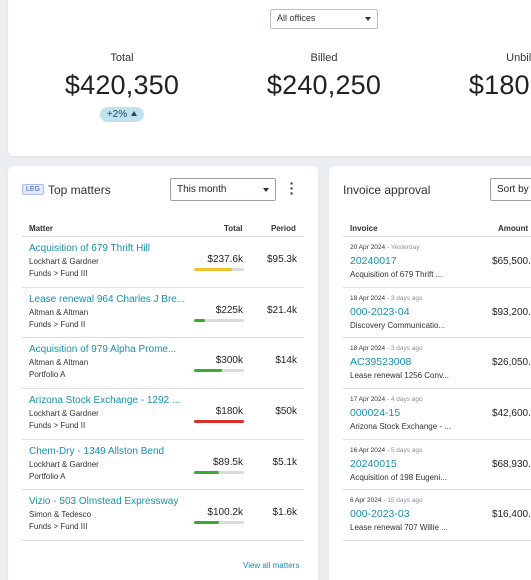 This screenshot has height=580, width=531. Describe the element at coordinates (225, 513) in the screenshot. I see `matter-total: $100.2k` at that location.